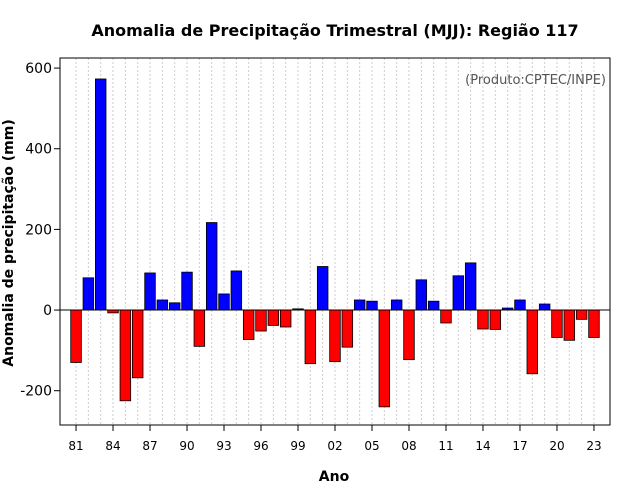 Image resolution: width=640 pixels, height=500 pixels. What do you see at coordinates (162, 305) in the screenshot?
I see `bar-1988` at bounding box center [162, 305].